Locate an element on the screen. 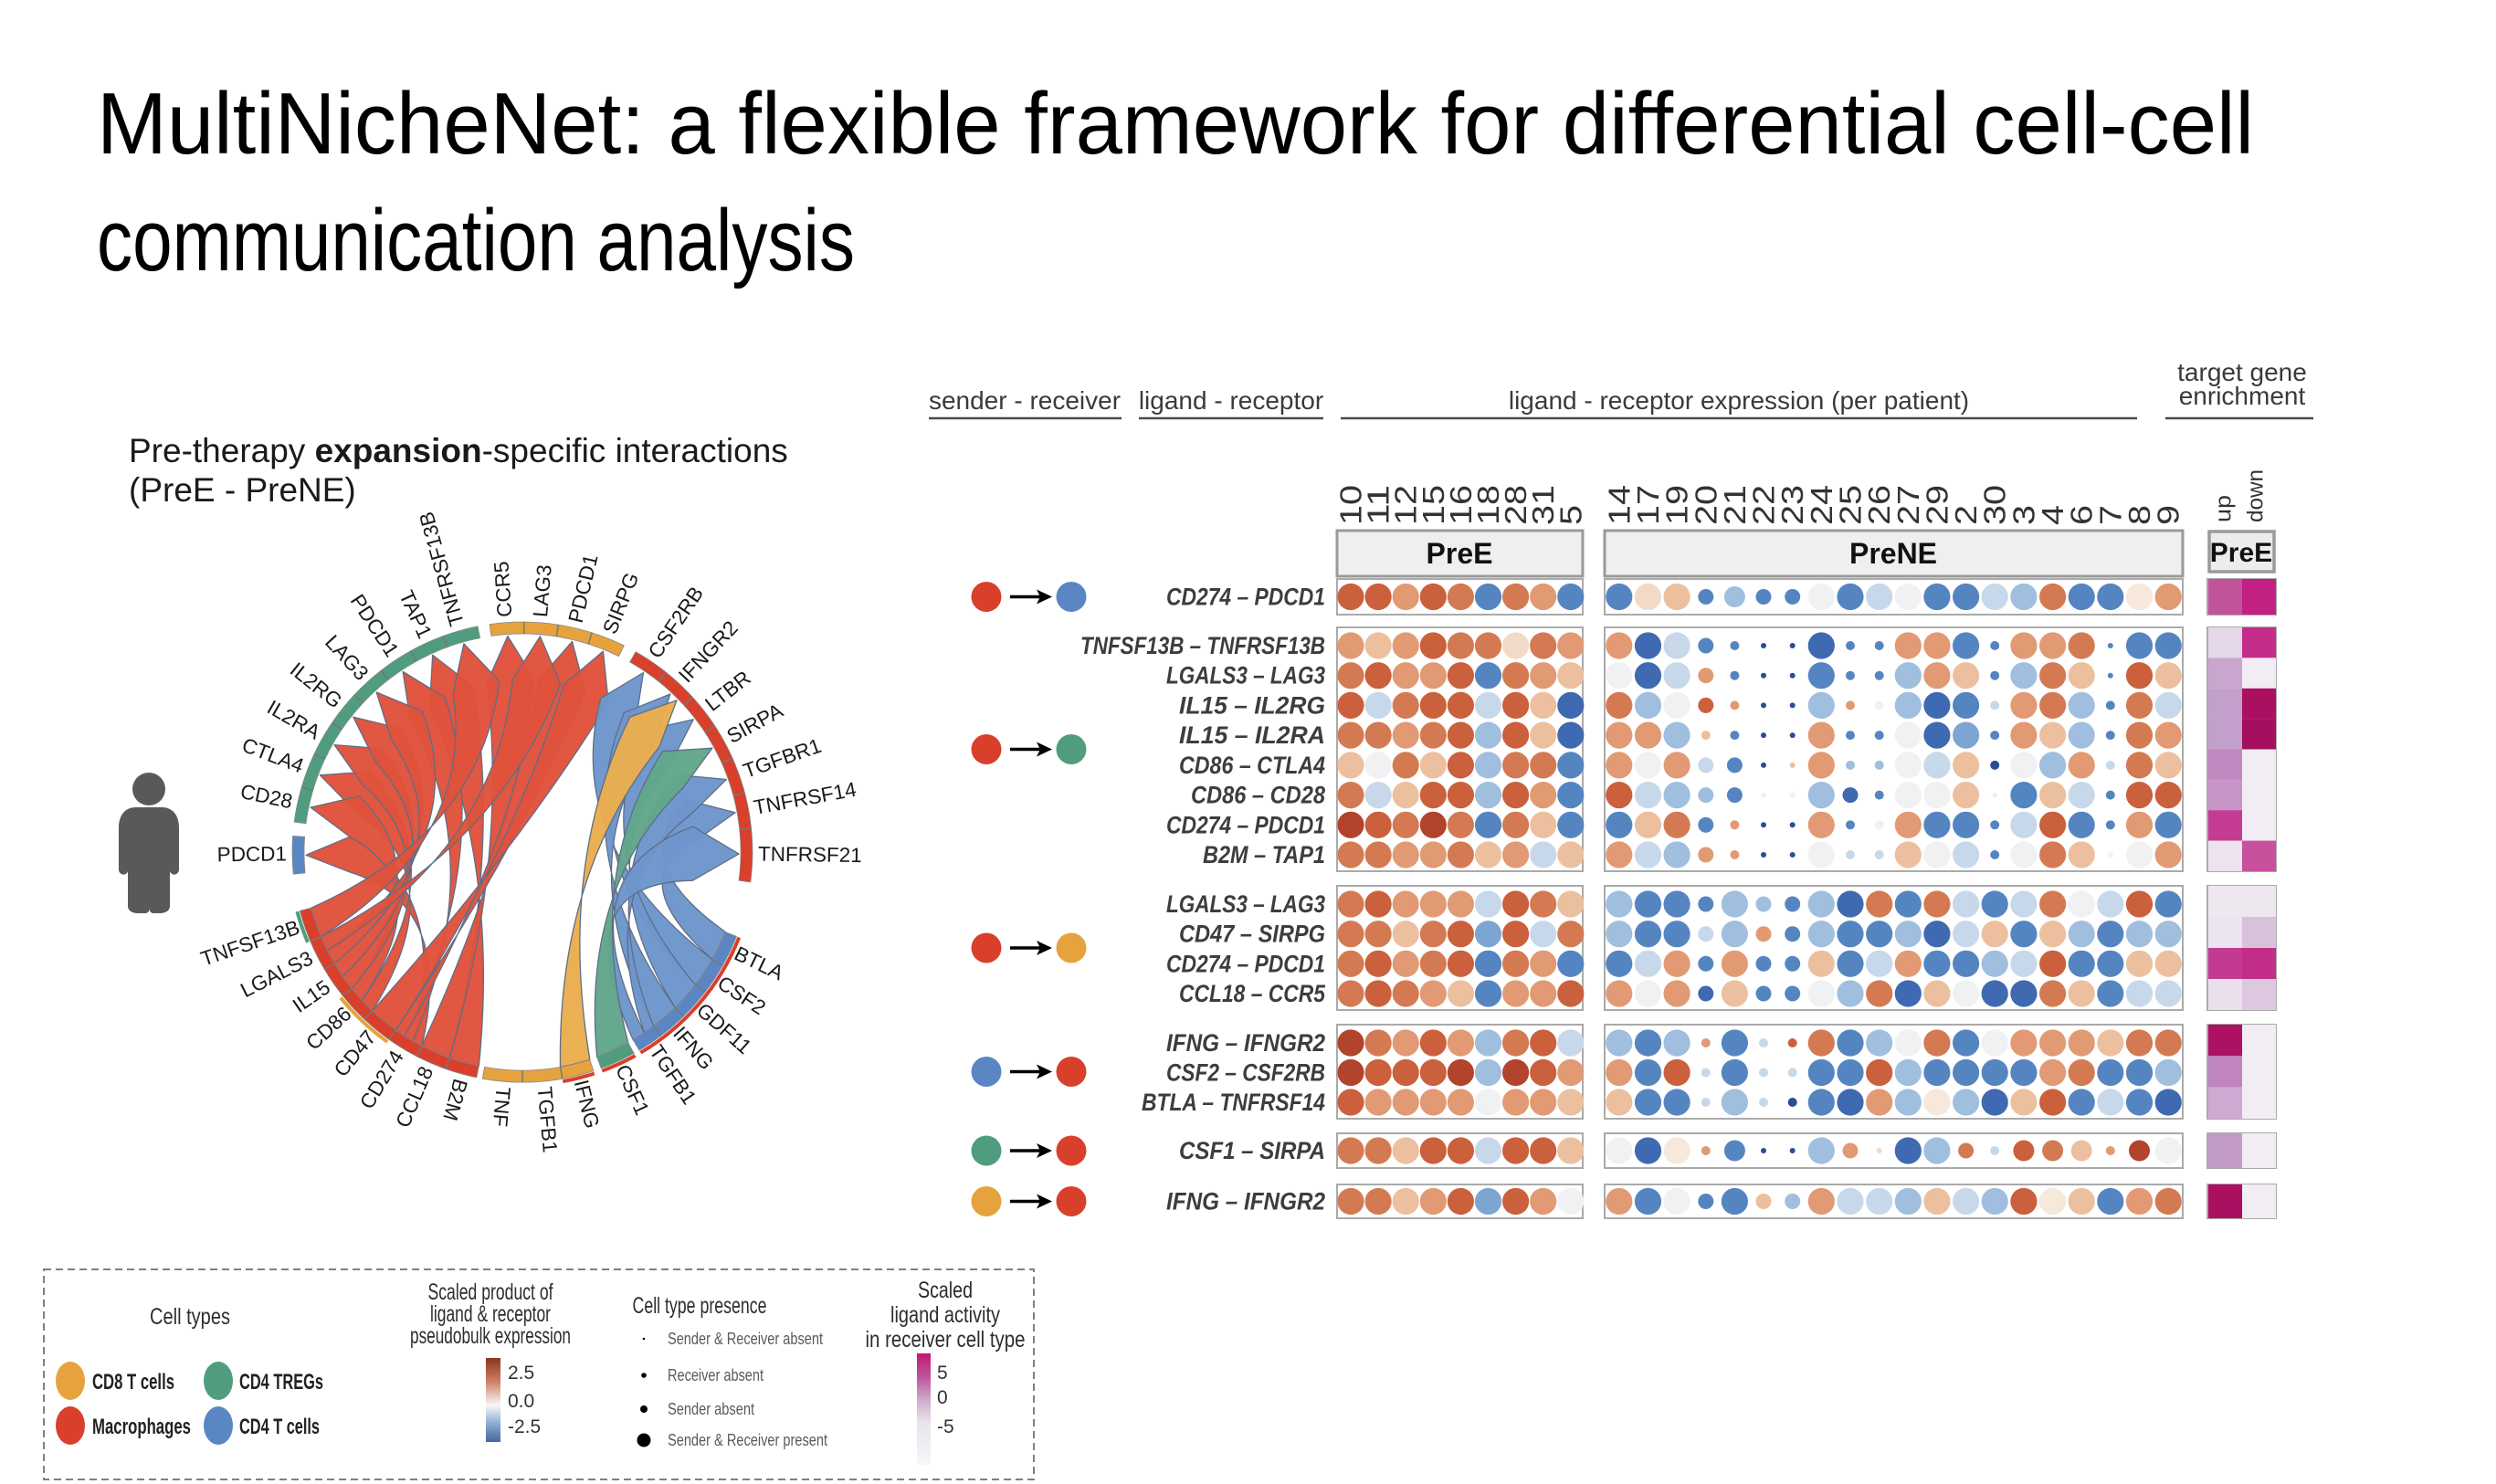 This screenshot has height=1484, width=2496. svg-text: 29 is located at coordinates (1937, 505).